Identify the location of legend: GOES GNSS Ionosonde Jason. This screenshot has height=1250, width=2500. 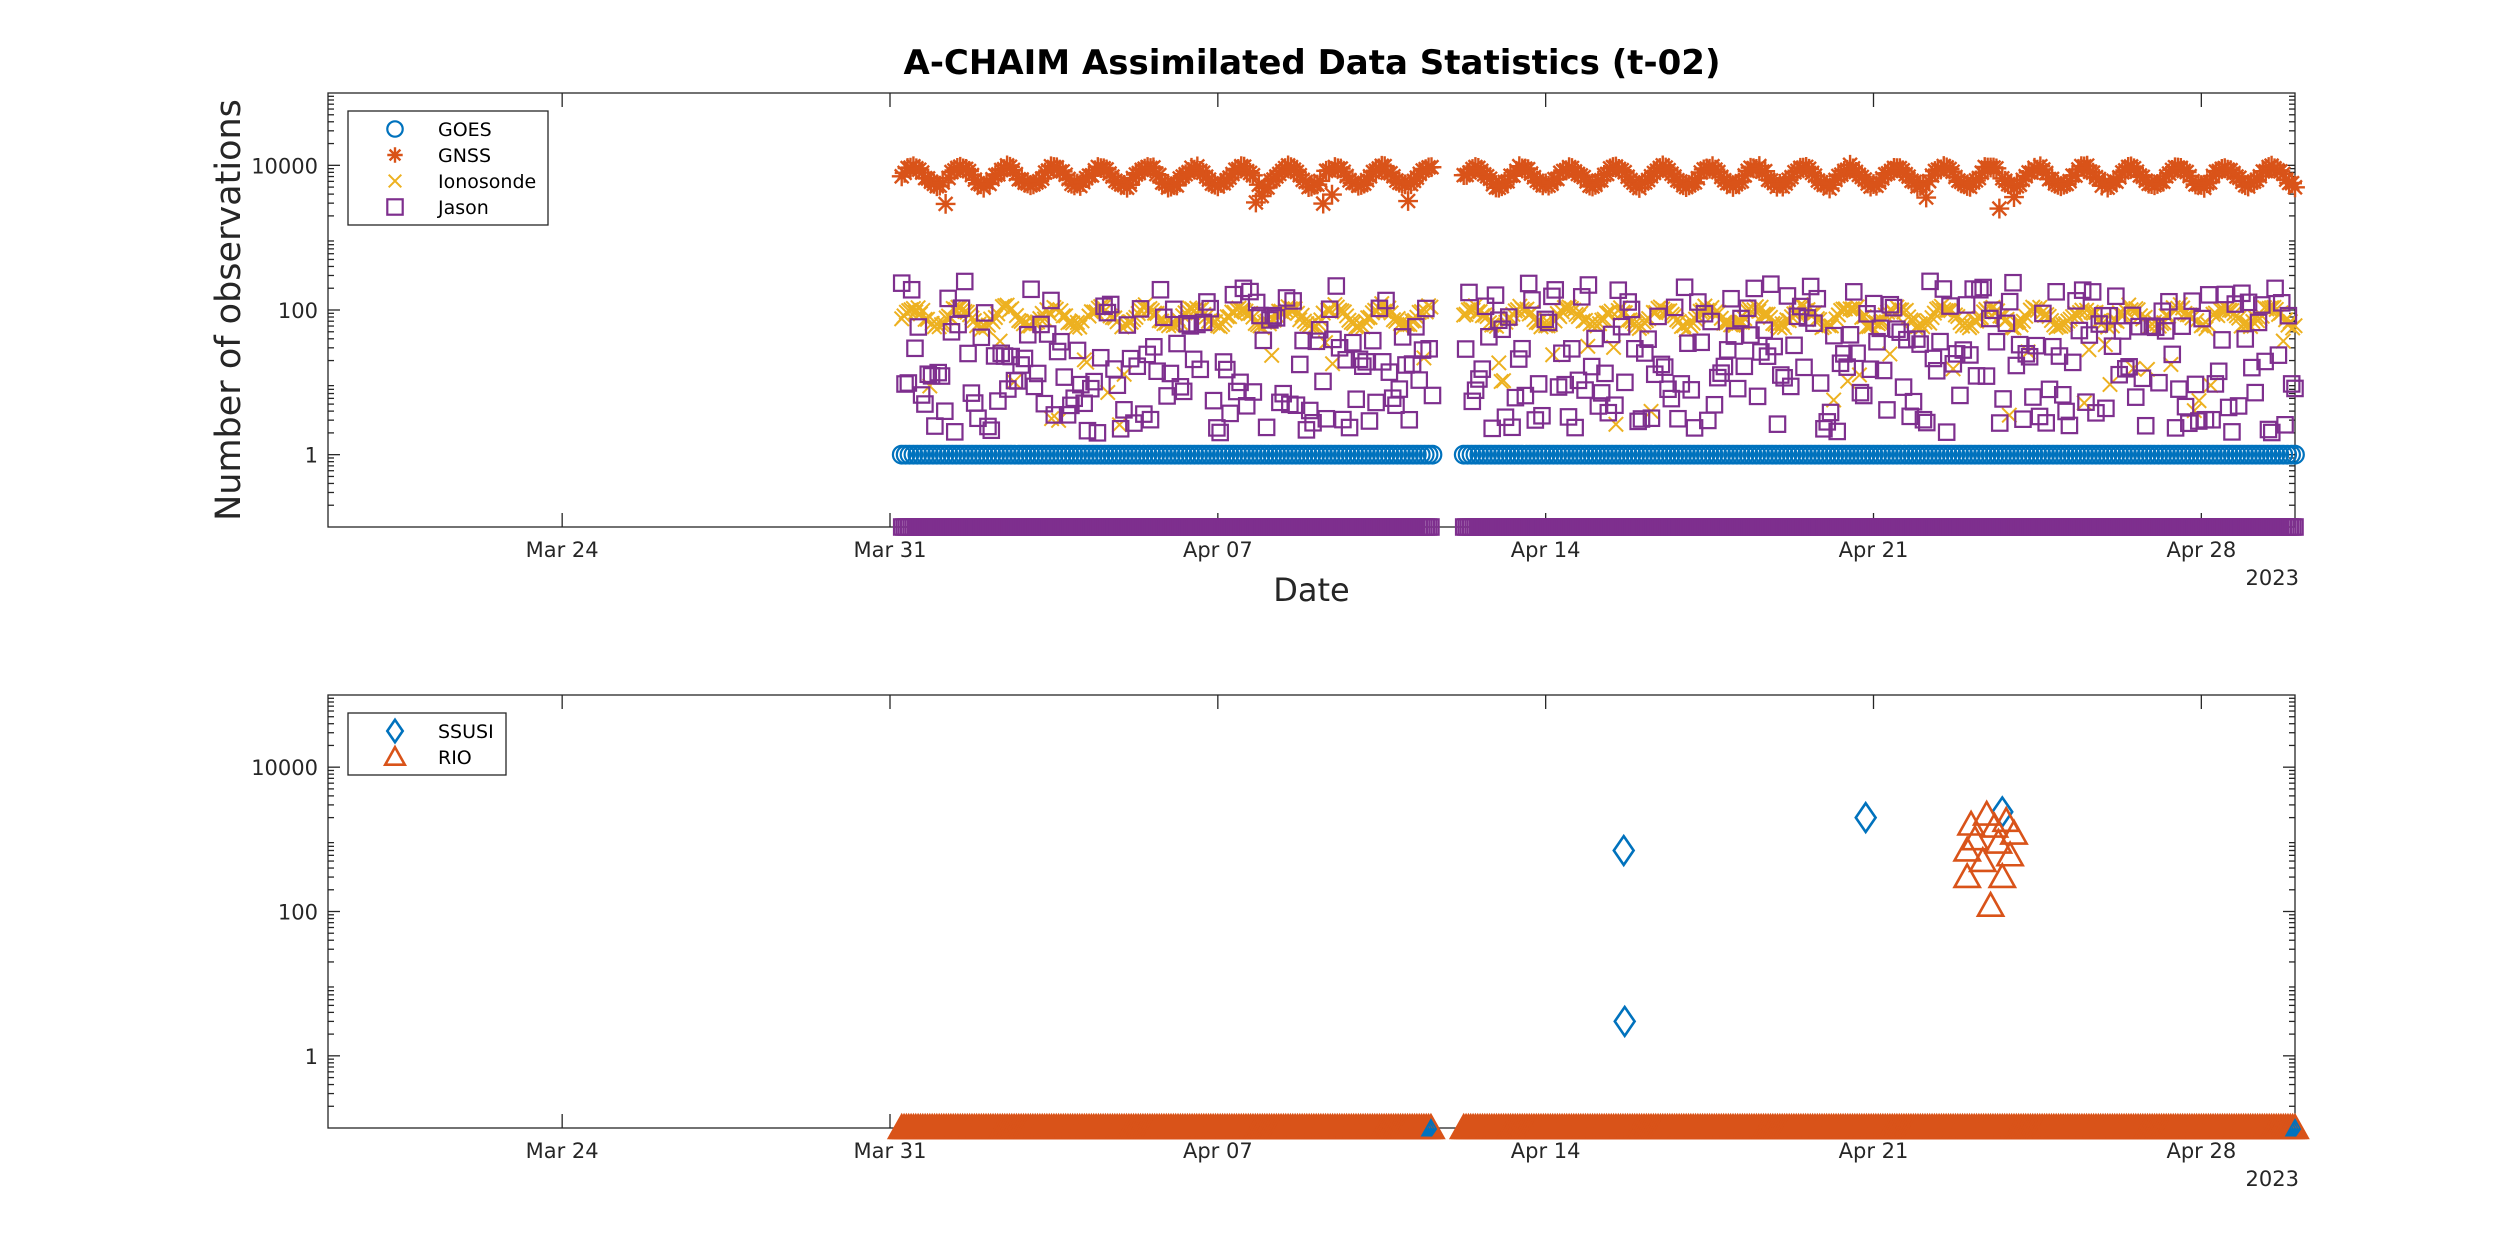
(448, 168).